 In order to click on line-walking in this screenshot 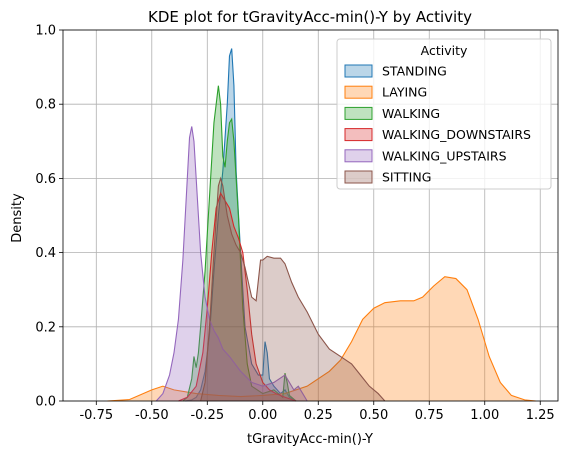, I will do `click(239, 243)`.